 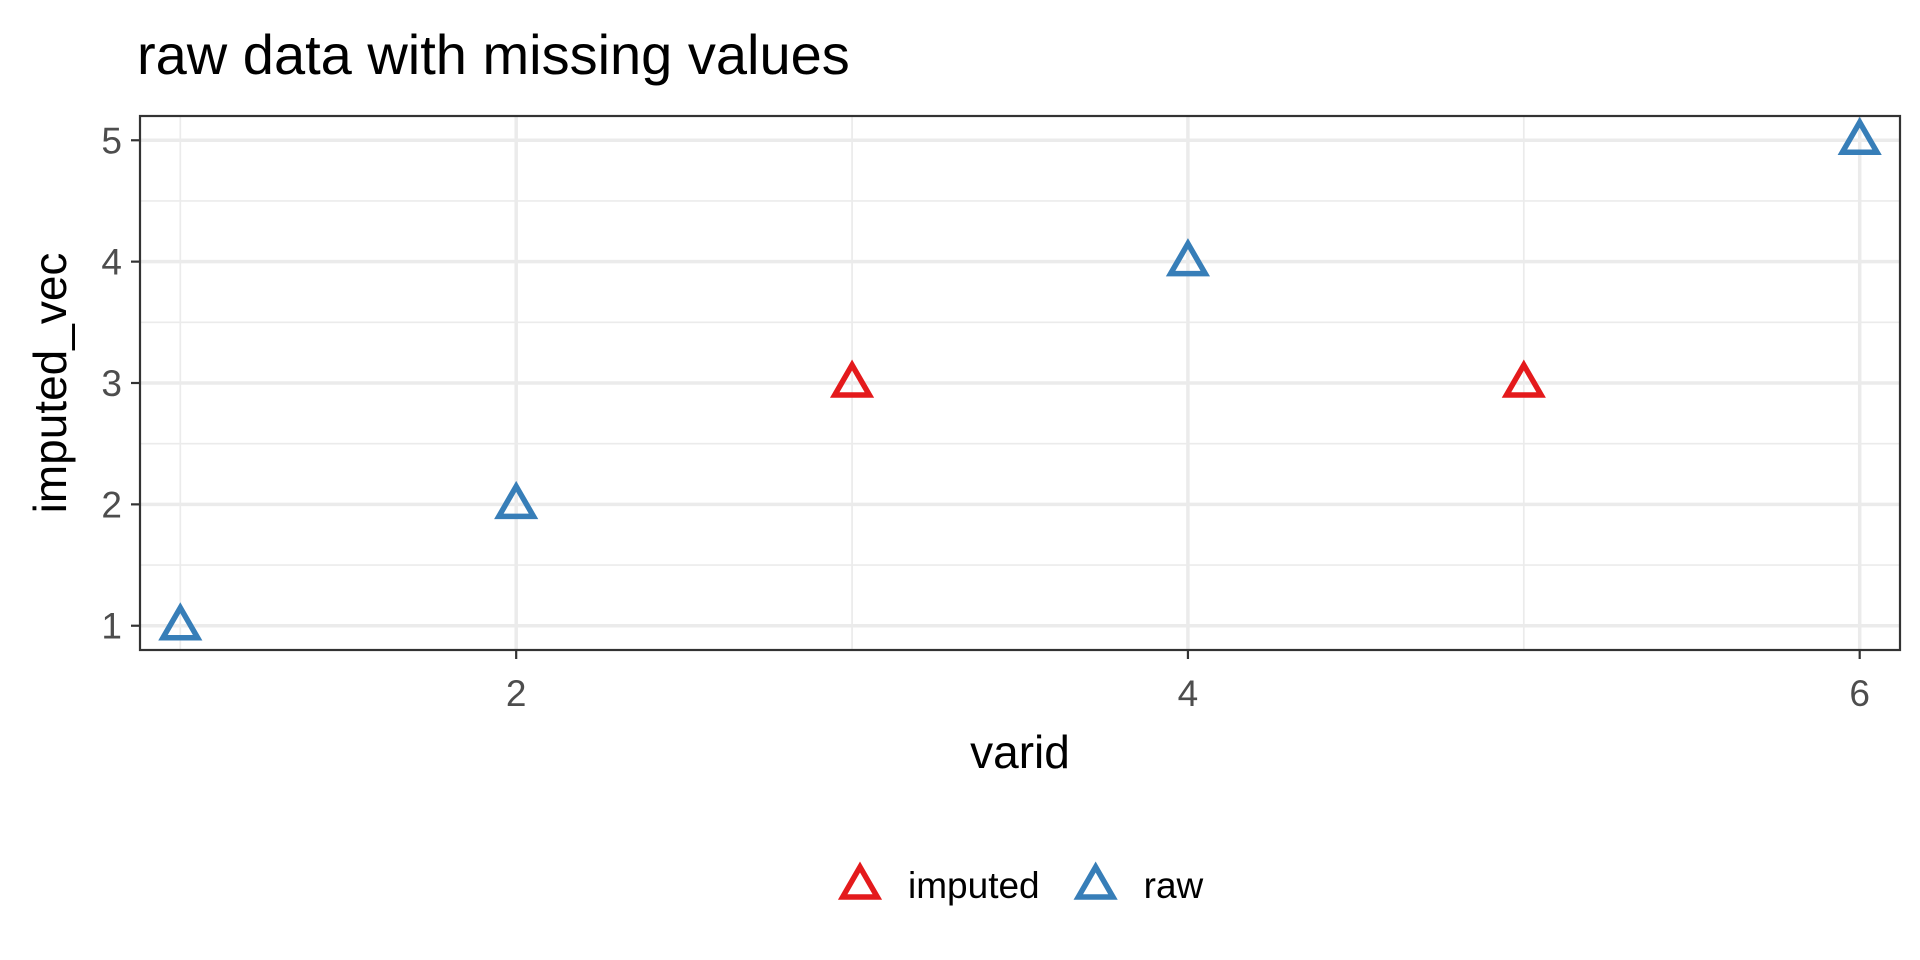 I want to click on chart-title: raw data with missing values, so click(x=493, y=54).